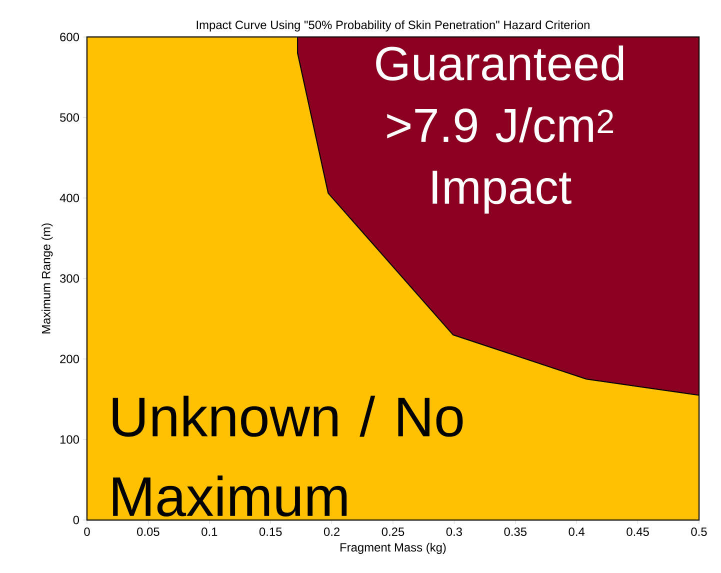  Describe the element at coordinates (332, 532) in the screenshot. I see `x-tick-label: 0.2` at that location.